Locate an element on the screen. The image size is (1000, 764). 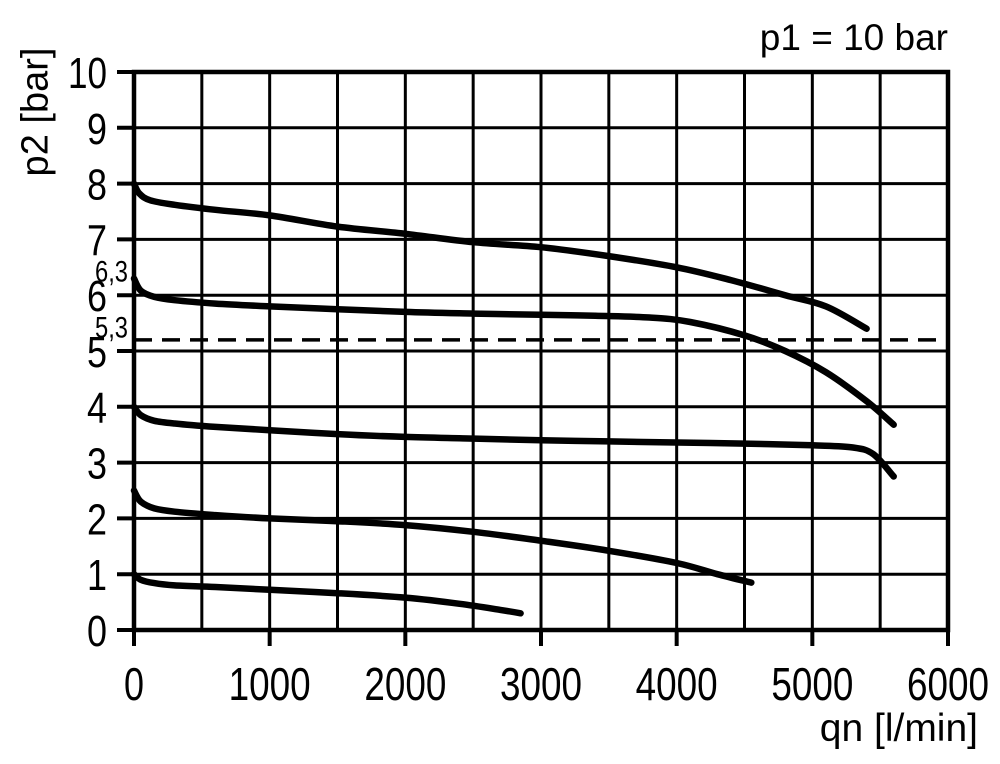
y-tick-label: 5 is located at coordinates (97, 352).